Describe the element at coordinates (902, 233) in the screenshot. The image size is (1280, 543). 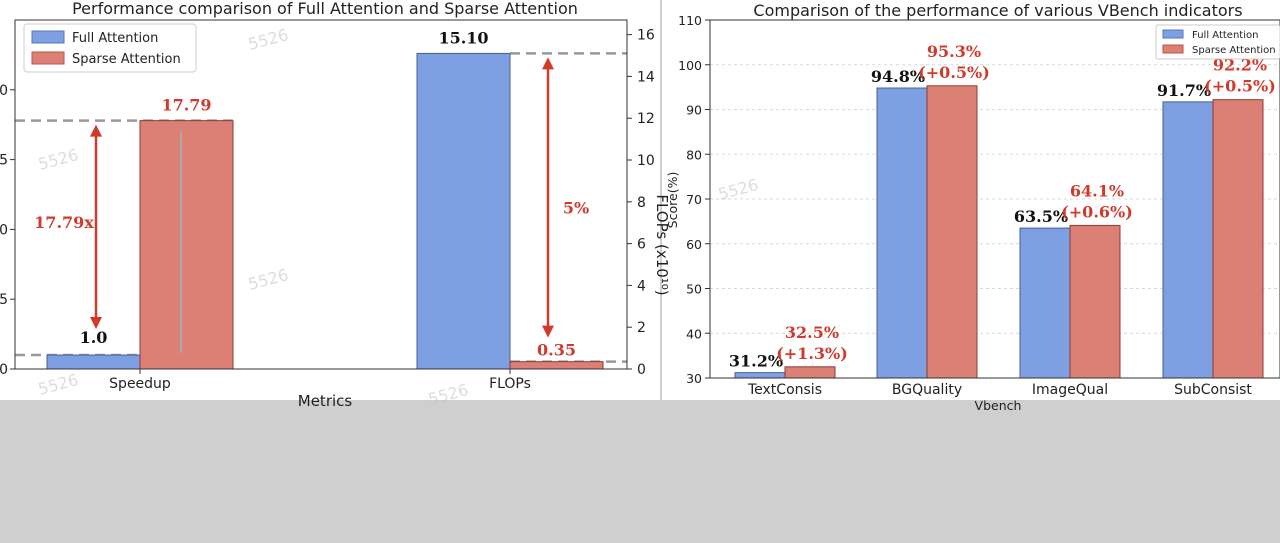
I see `bar-full-bgquality` at that location.